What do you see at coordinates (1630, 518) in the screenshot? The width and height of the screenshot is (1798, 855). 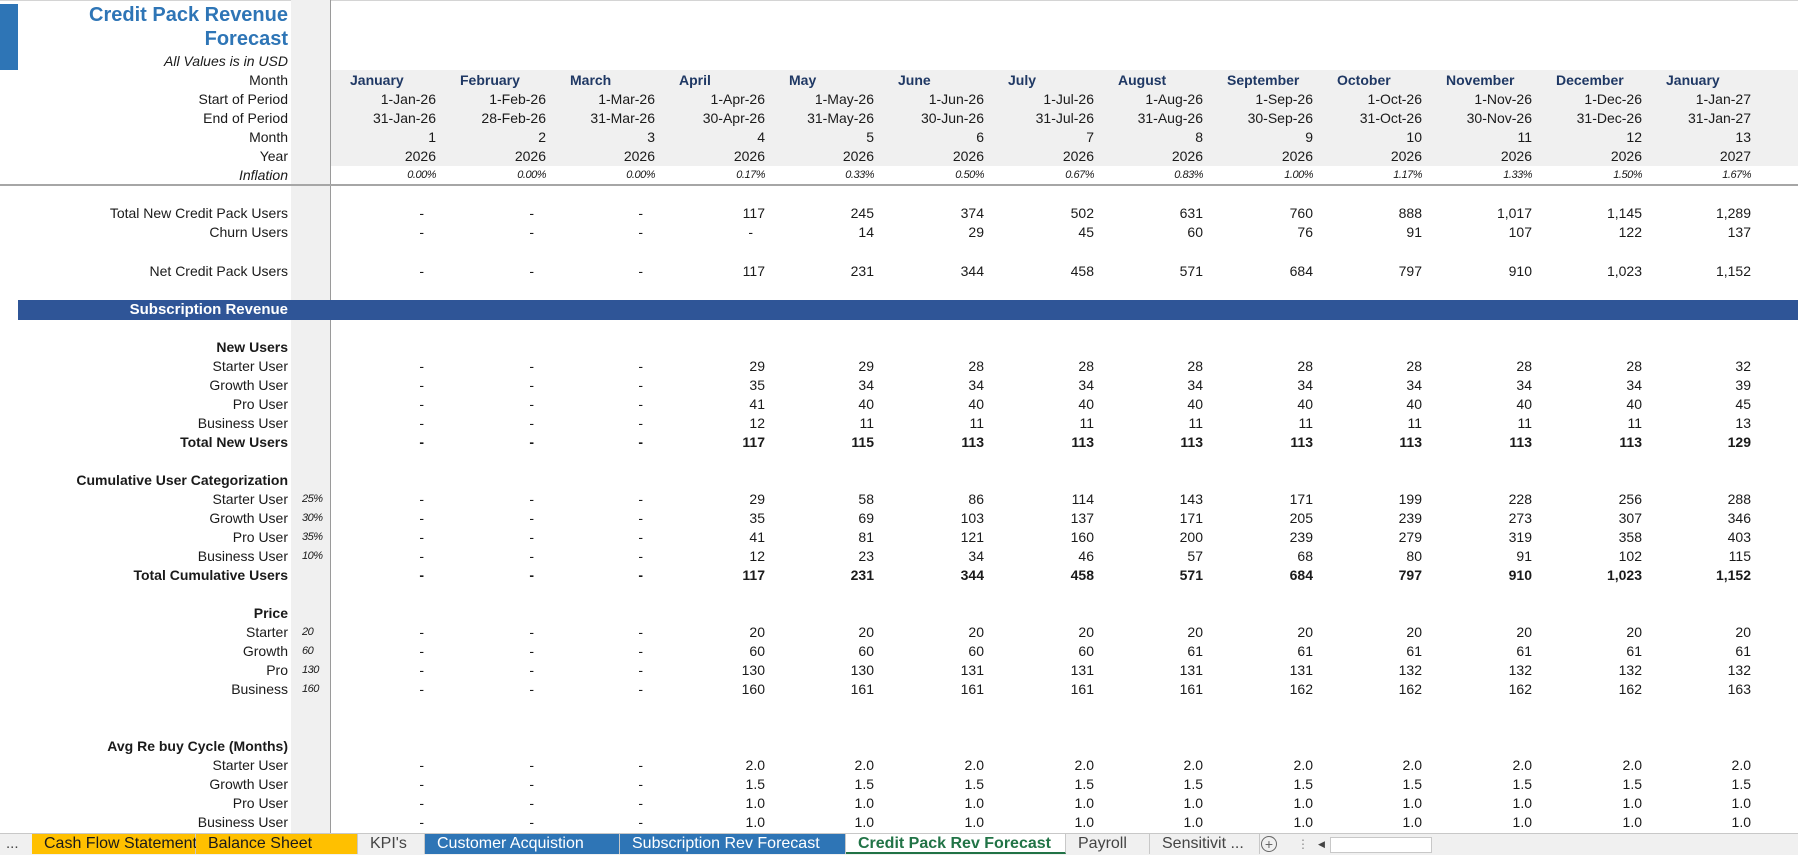 I see `value-cell: 307` at bounding box center [1630, 518].